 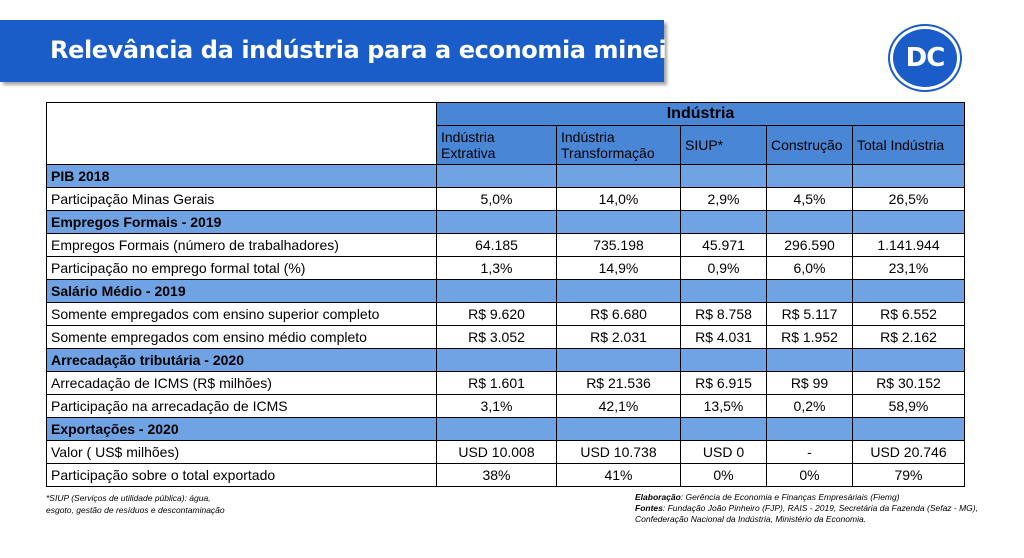 I want to click on column-header: Construção, so click(x=809, y=145).